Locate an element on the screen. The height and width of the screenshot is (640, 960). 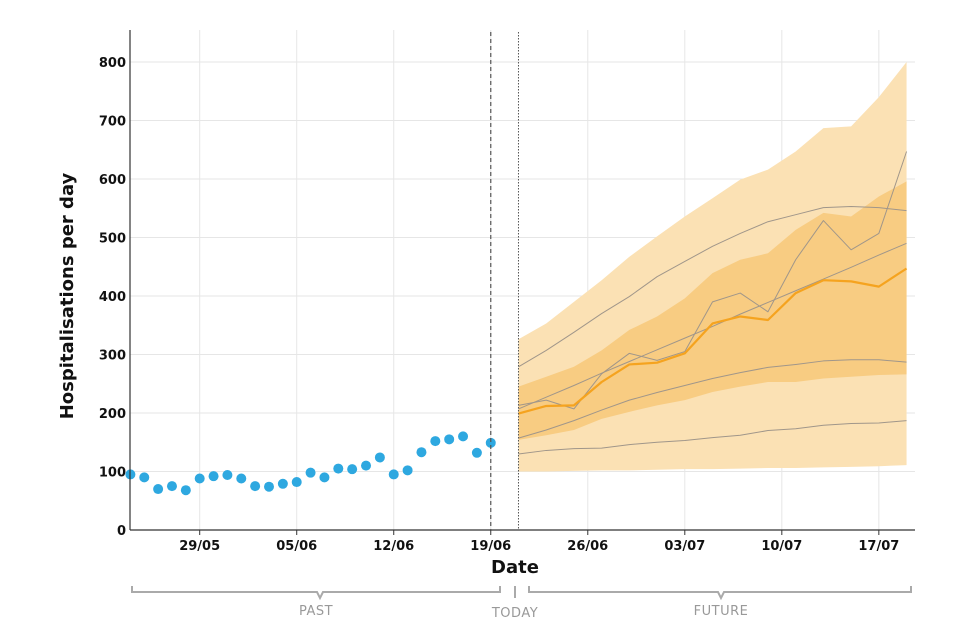
x-tick-label: 19/06 is located at coordinates (490, 546).